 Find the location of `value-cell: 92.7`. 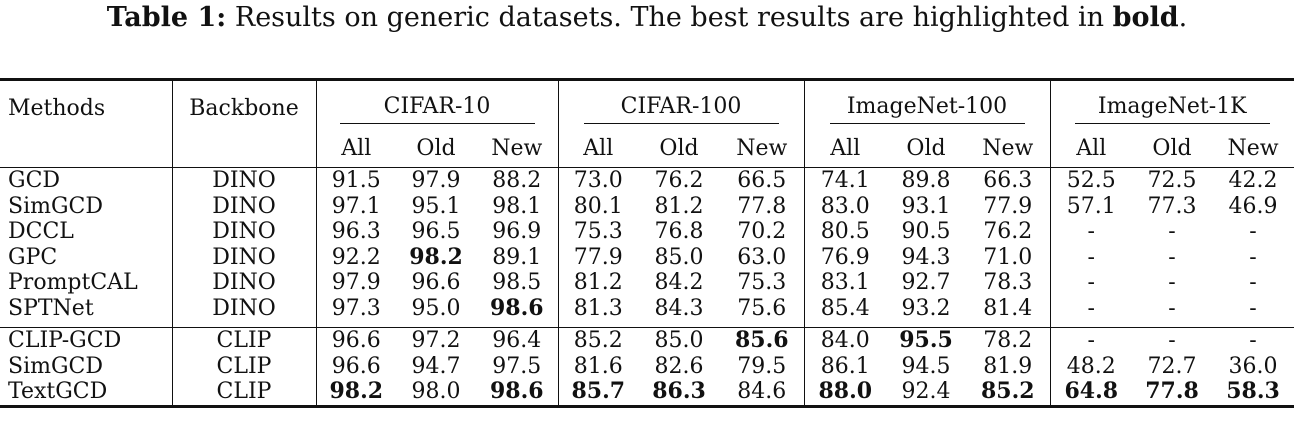

value-cell: 92.7 is located at coordinates (926, 282).